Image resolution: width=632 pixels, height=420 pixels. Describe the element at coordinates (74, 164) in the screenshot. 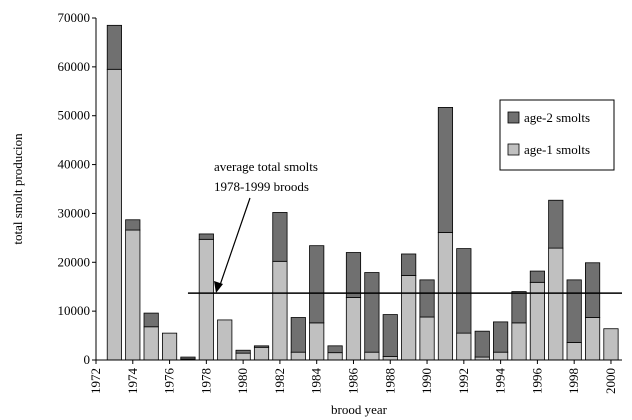

I see `y-tick-label: 40000` at that location.